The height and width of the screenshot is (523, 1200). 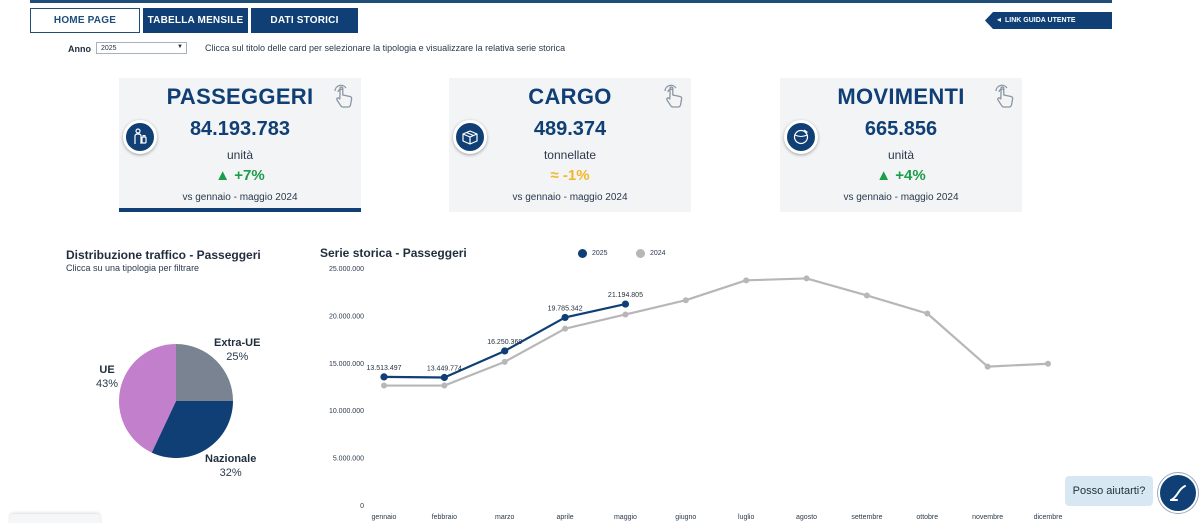 What do you see at coordinates (999, 19) in the screenshot?
I see `arrow-left-icon: ◂` at bounding box center [999, 19].